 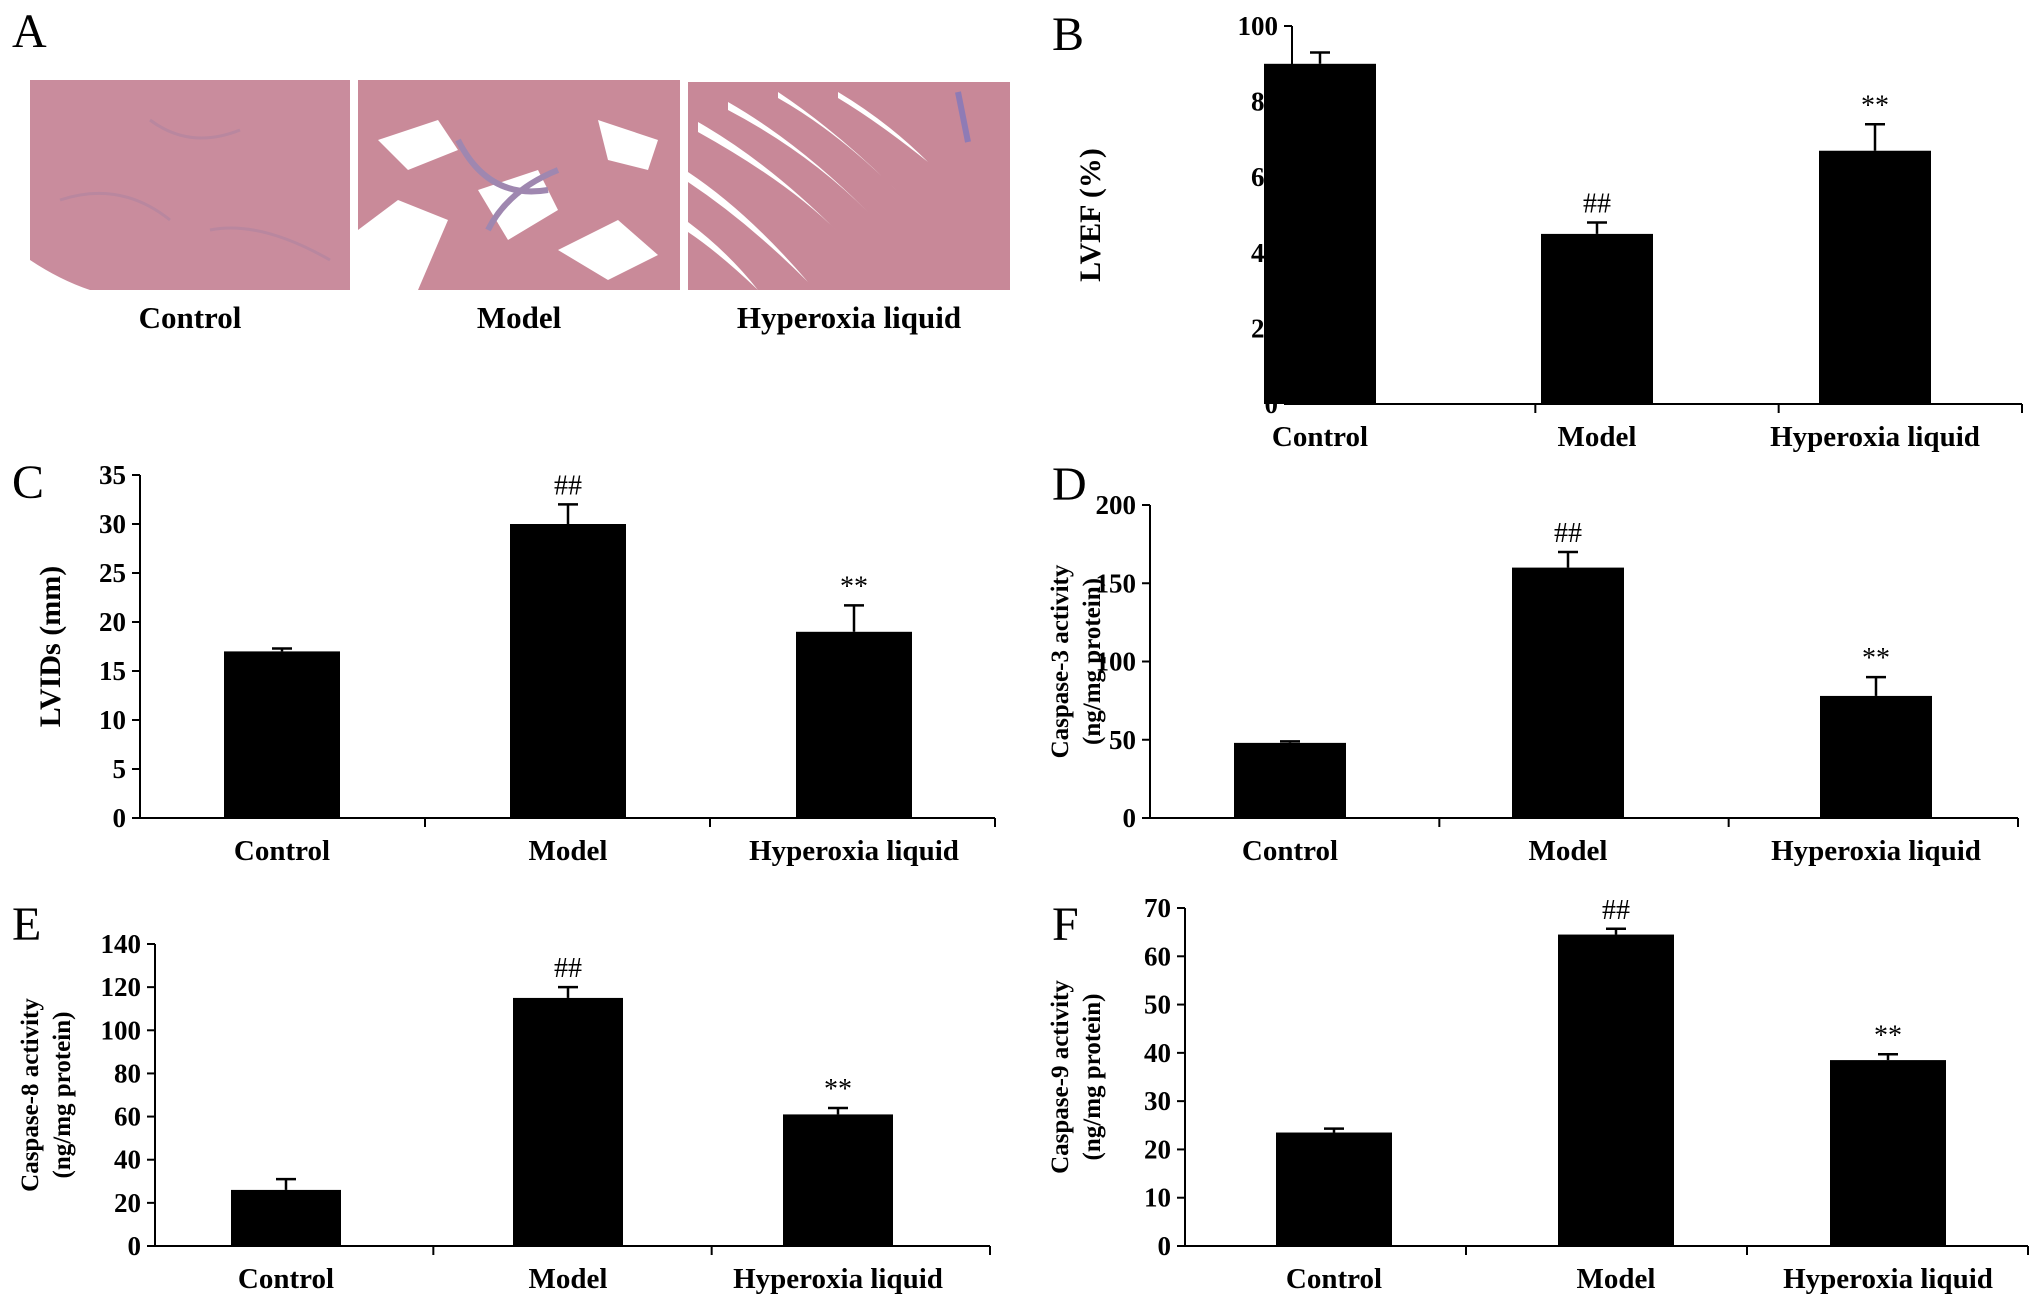 I want to click on tissue-background, so click(x=190, y=185).